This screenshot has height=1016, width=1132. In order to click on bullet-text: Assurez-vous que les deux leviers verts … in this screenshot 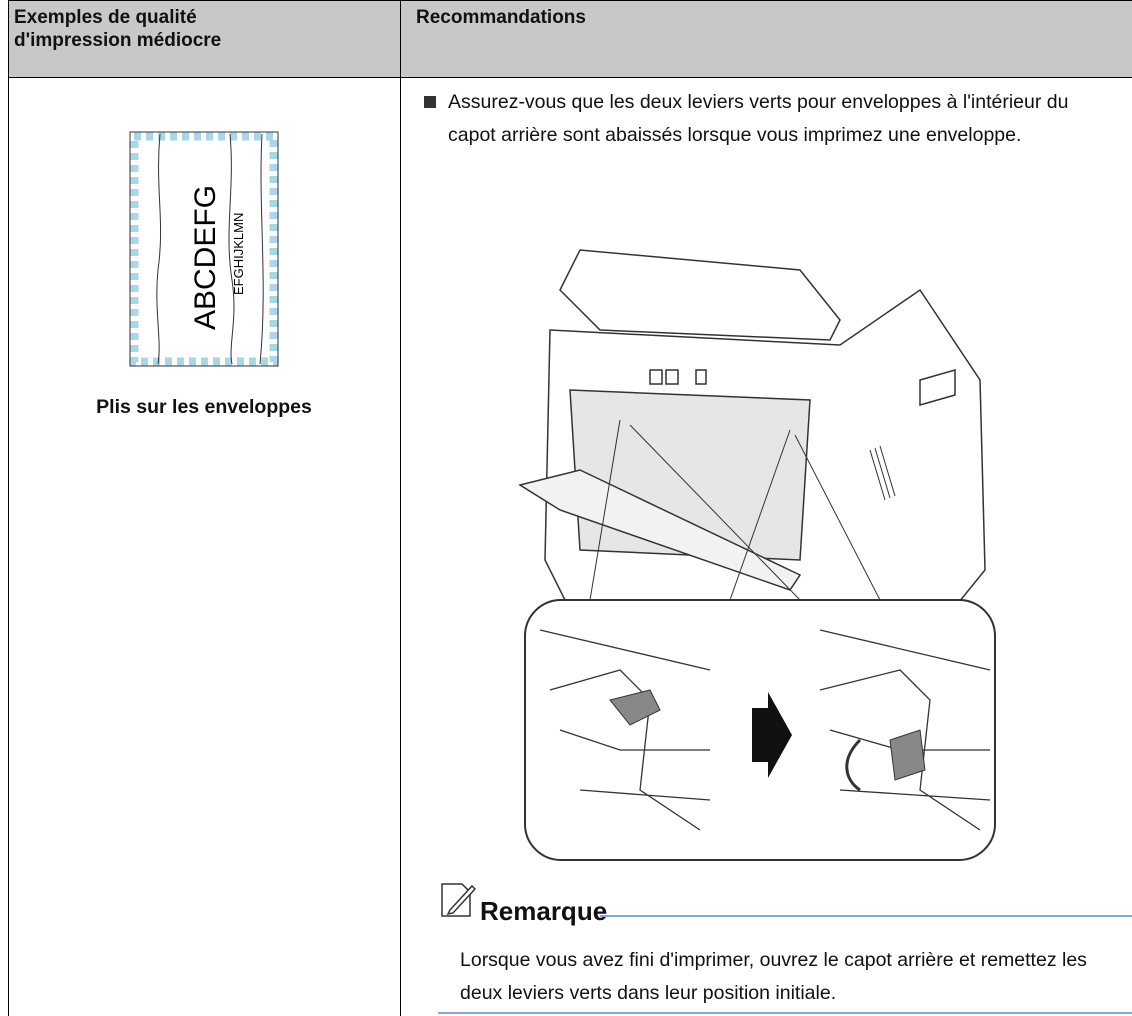, I will do `click(758, 118)`.